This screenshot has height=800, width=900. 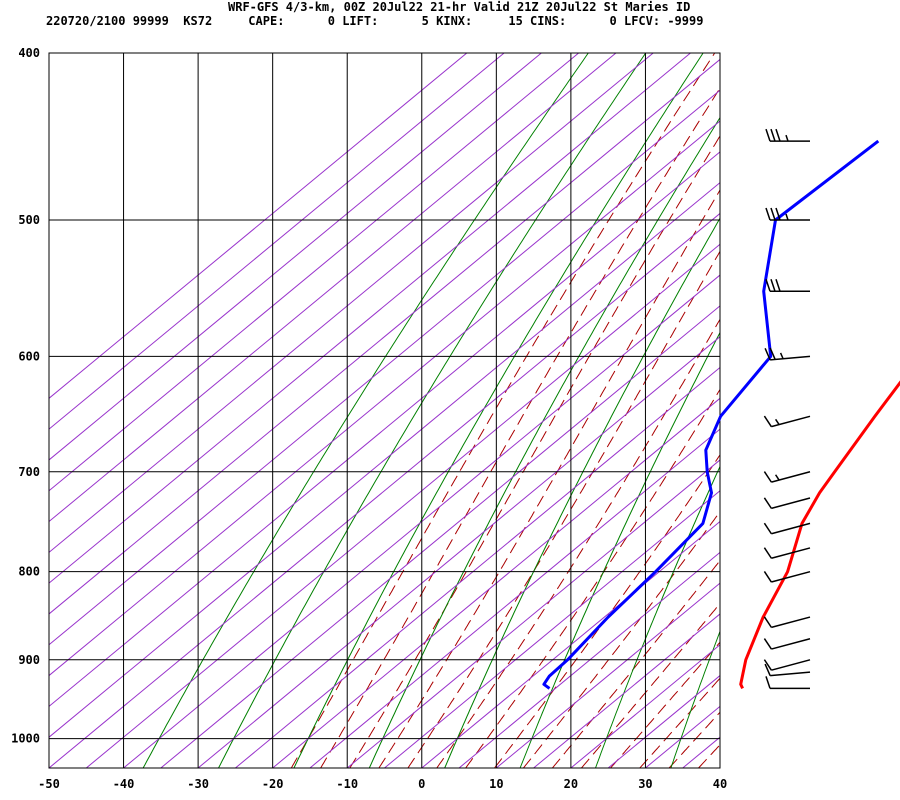 What do you see at coordinates (29, 220) in the screenshot?
I see `y-tick-label: 500` at bounding box center [29, 220].